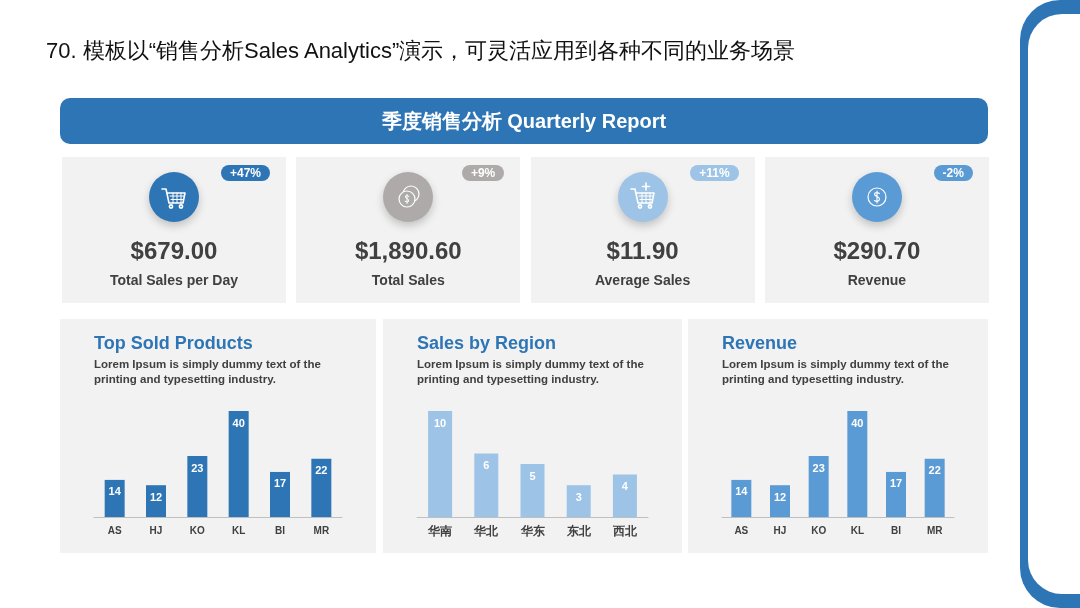 The width and height of the screenshot is (1080, 608). What do you see at coordinates (174, 280) in the screenshot?
I see `text: Total Sales per Day` at bounding box center [174, 280].